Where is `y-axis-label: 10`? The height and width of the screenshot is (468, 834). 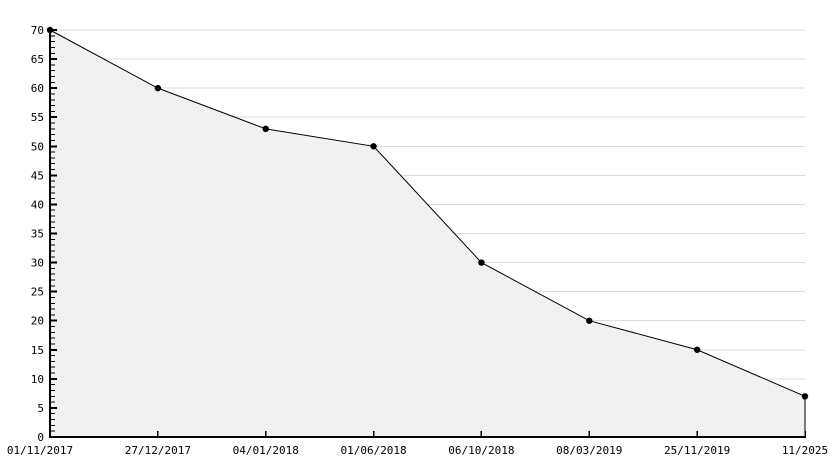
y-axis-label: 10 is located at coordinates (37, 379).